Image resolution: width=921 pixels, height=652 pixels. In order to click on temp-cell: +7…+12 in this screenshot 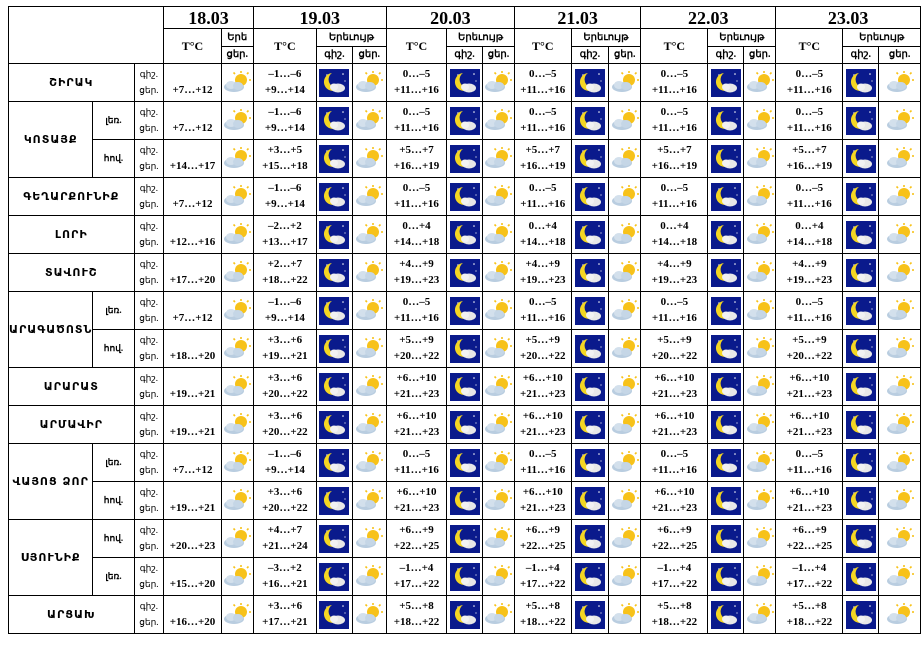, I will do `click(192, 82)`.